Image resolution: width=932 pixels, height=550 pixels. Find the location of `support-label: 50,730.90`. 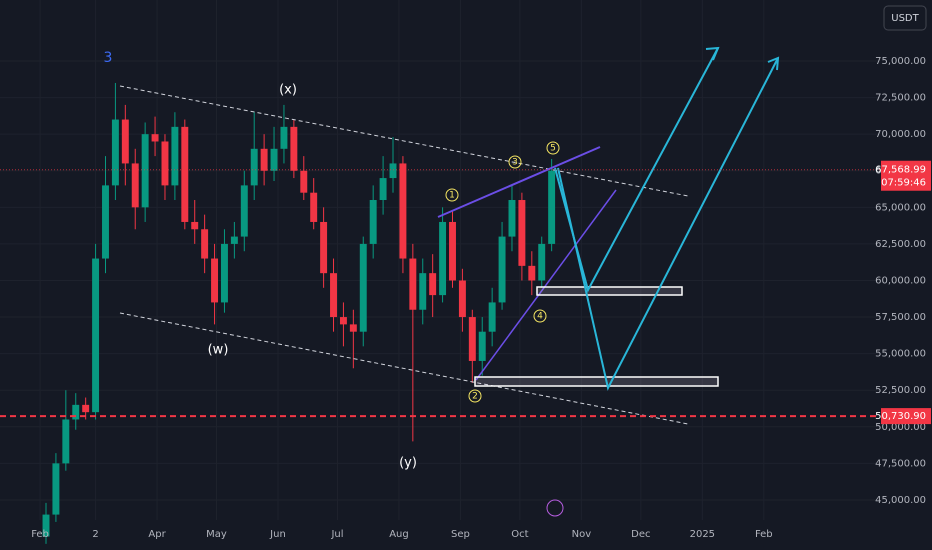

support-label: 50,730.90 is located at coordinates (900, 416).